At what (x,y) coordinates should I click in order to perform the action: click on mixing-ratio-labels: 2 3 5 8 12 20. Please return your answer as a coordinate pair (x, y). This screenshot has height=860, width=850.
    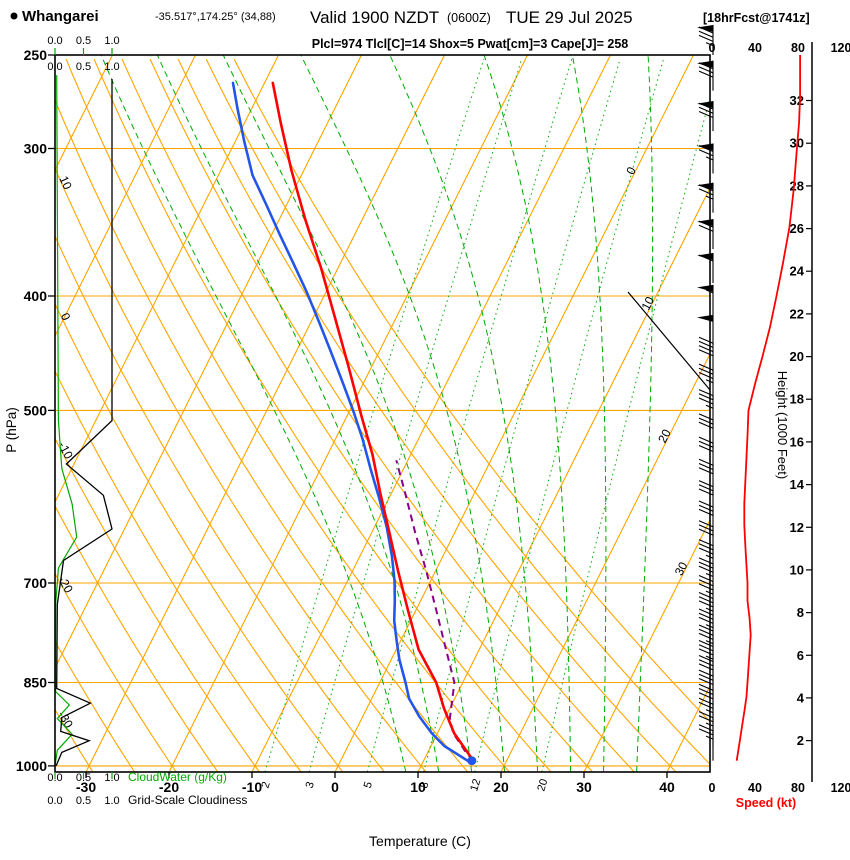
    Looking at the image, I should click on (404, 785).